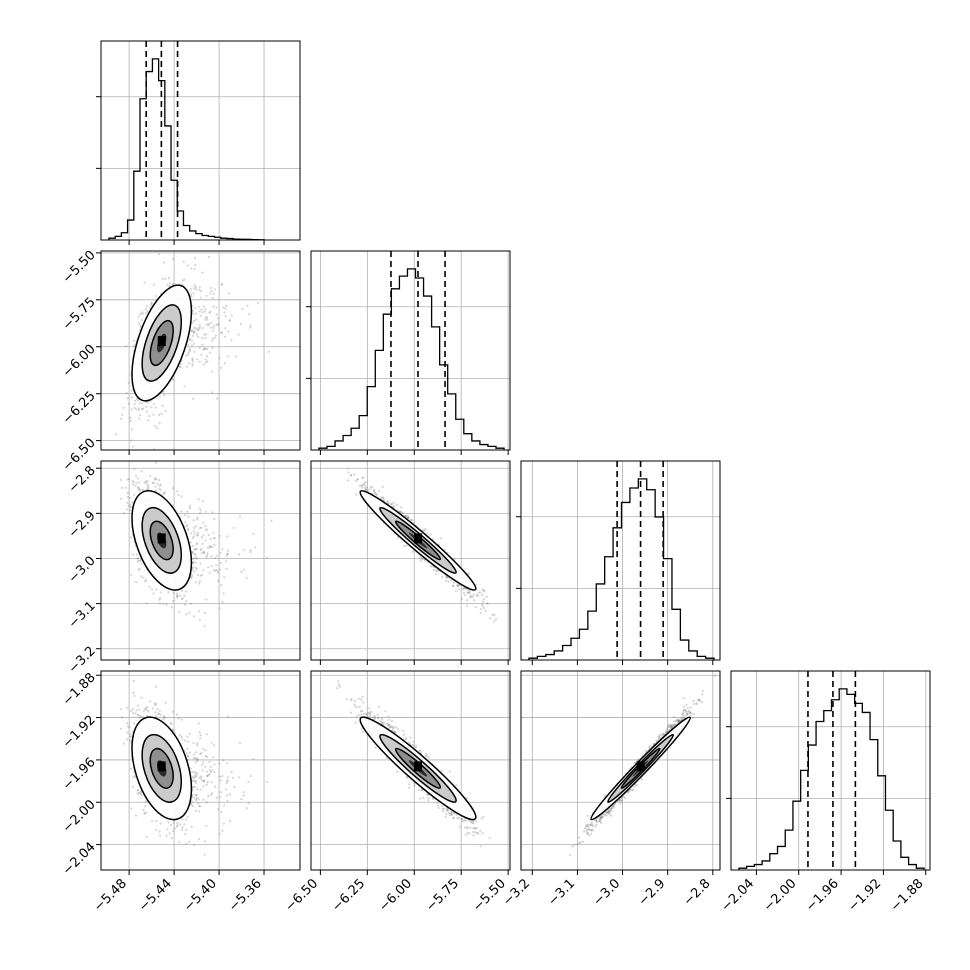 Image resolution: width=970 pixels, height=970 pixels. What do you see at coordinates (82, 524) in the screenshot?
I see `y-tick-label: −2.9` at bounding box center [82, 524].